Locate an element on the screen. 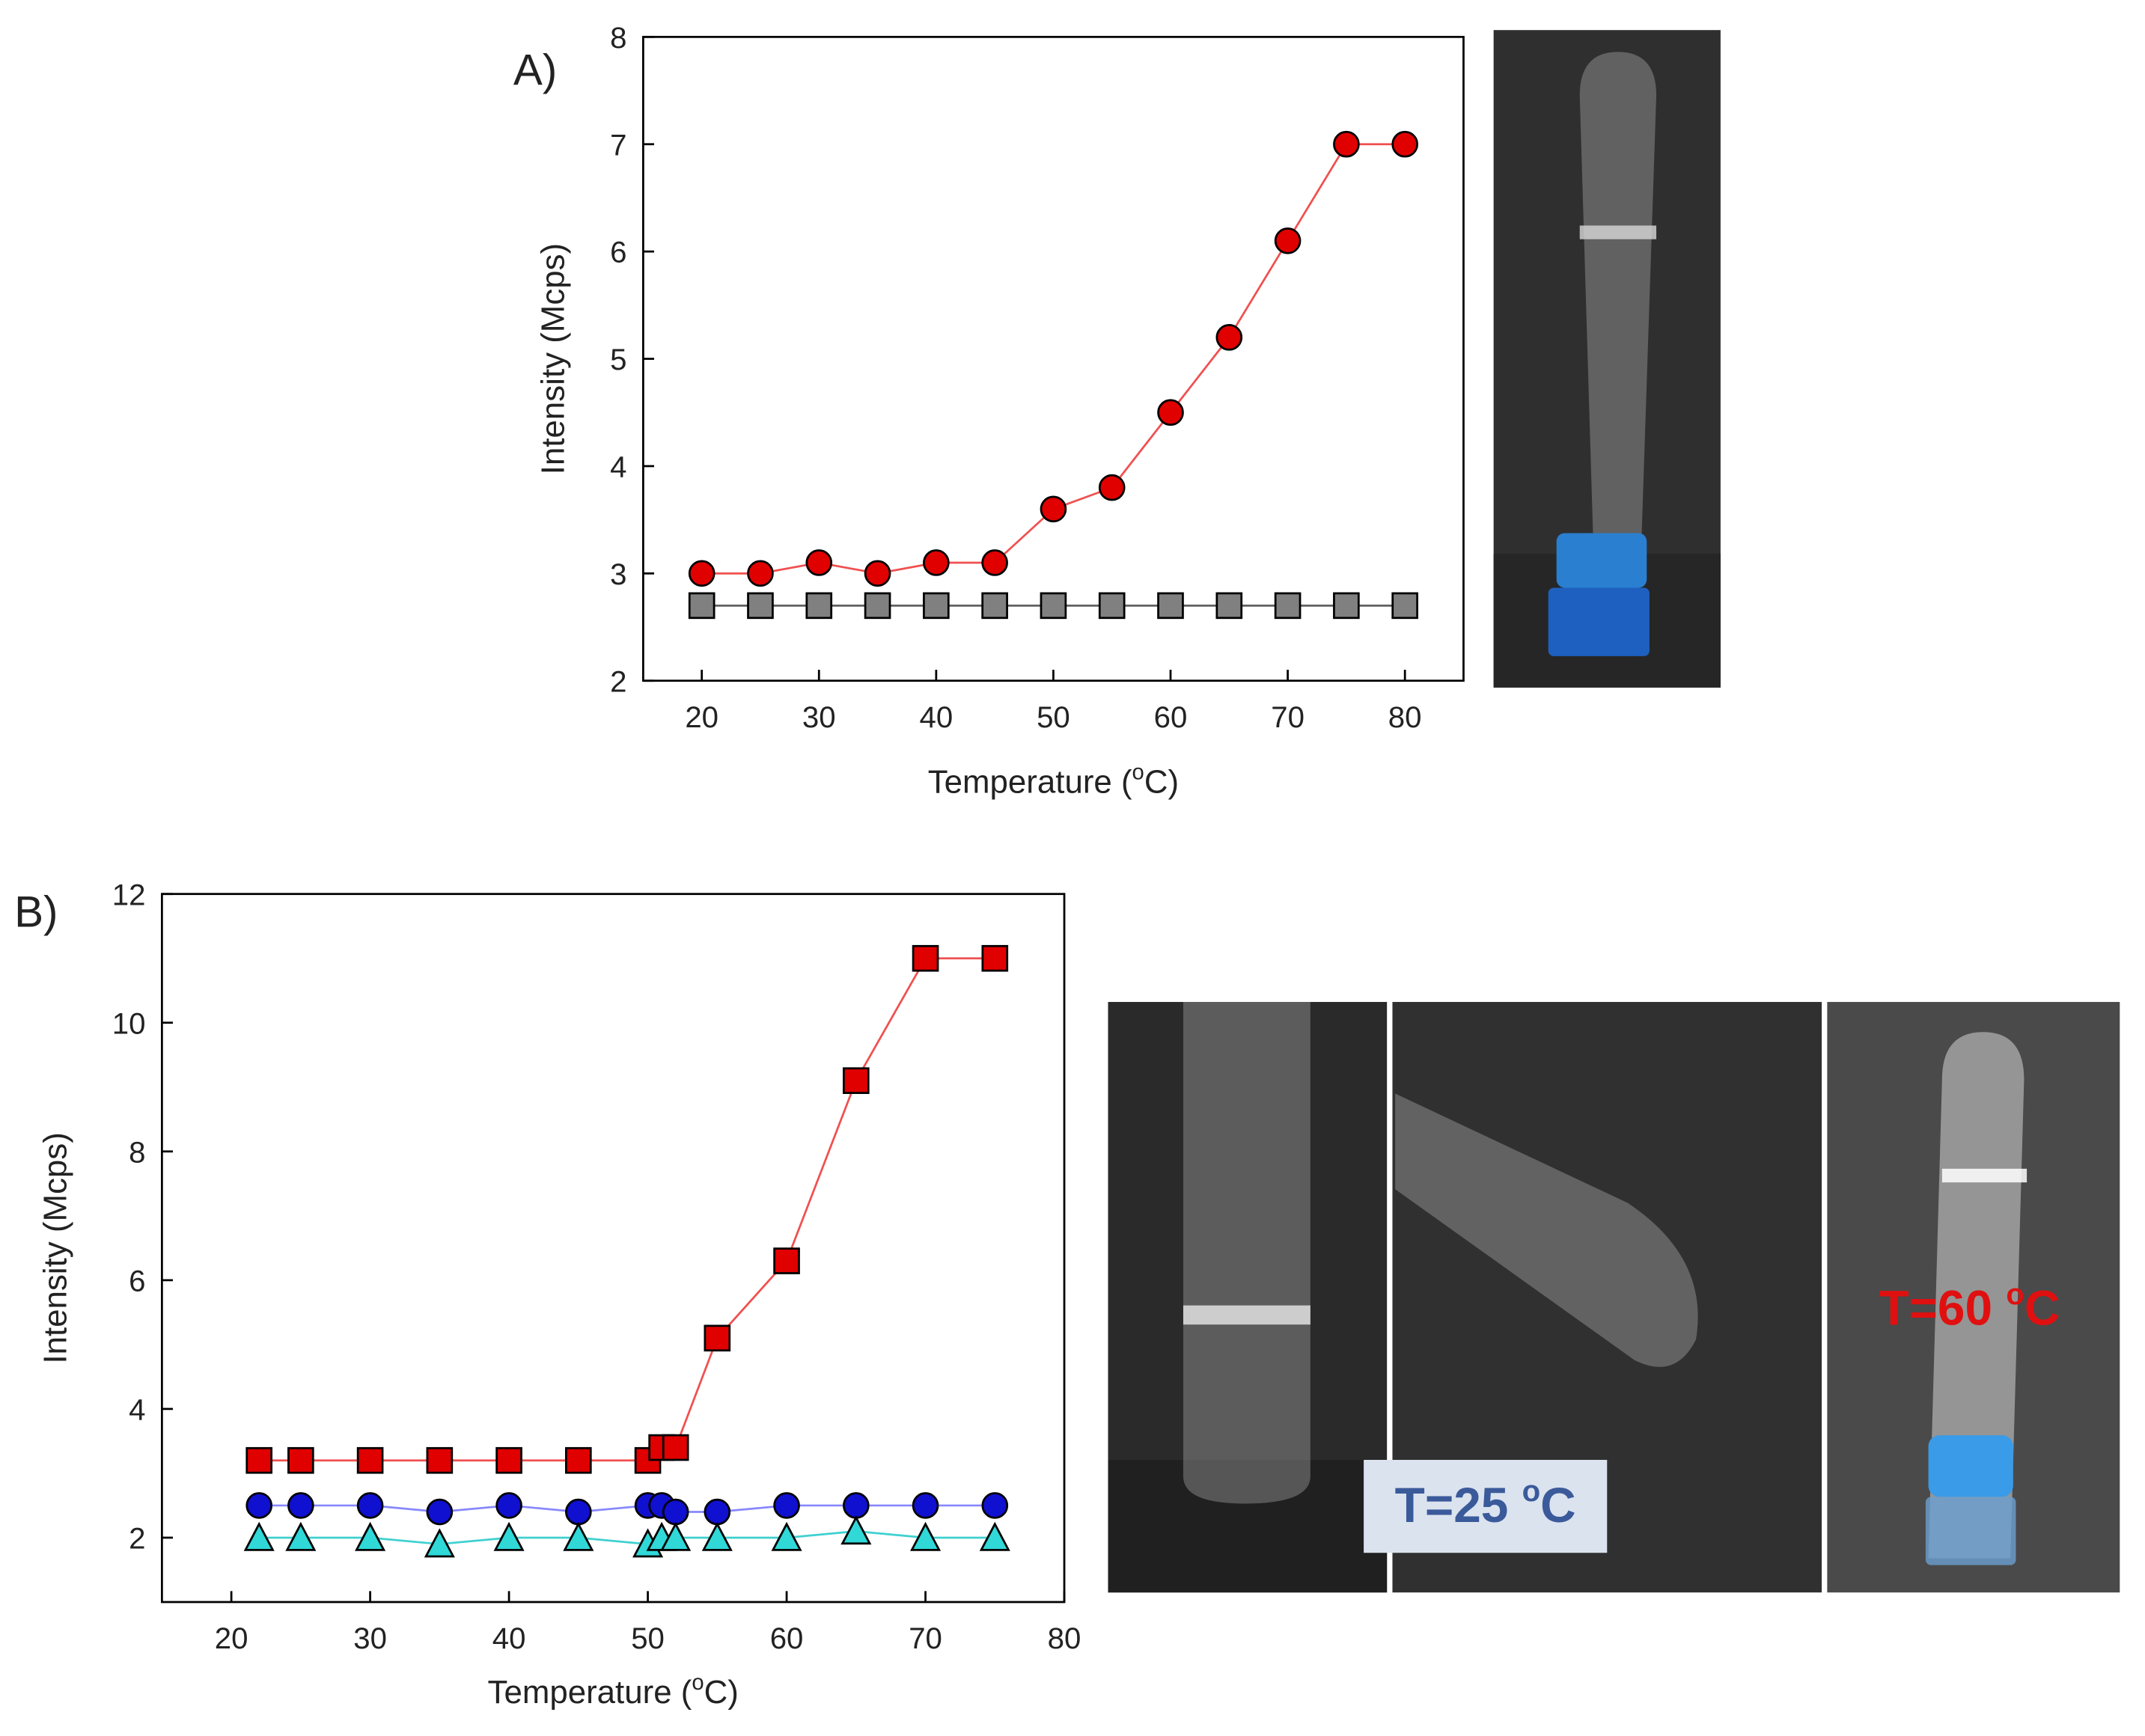  photo-b3 is located at coordinates (1973, 1297).